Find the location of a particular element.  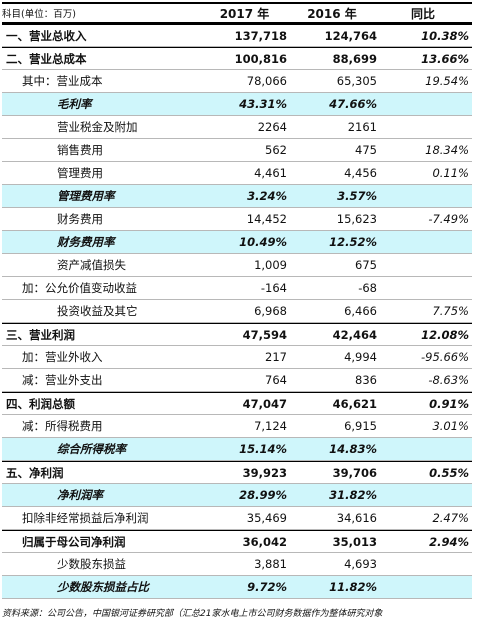

value-cell: -8.63% is located at coordinates (448, 380).